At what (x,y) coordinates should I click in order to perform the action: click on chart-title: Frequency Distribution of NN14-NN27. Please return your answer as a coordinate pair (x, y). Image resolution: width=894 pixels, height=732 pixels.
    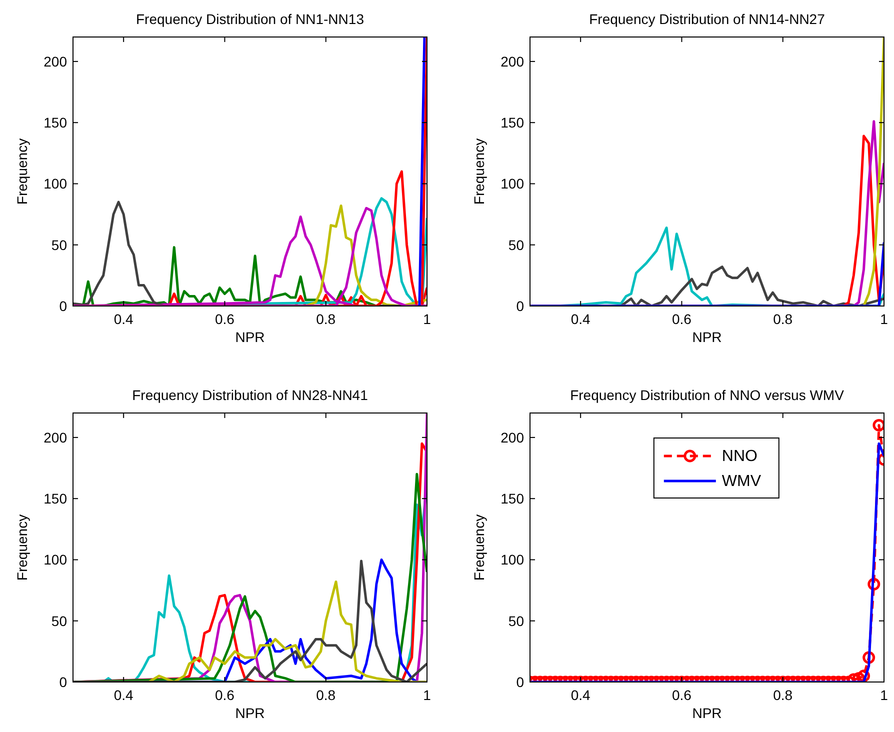
    Looking at the image, I should click on (707, 19).